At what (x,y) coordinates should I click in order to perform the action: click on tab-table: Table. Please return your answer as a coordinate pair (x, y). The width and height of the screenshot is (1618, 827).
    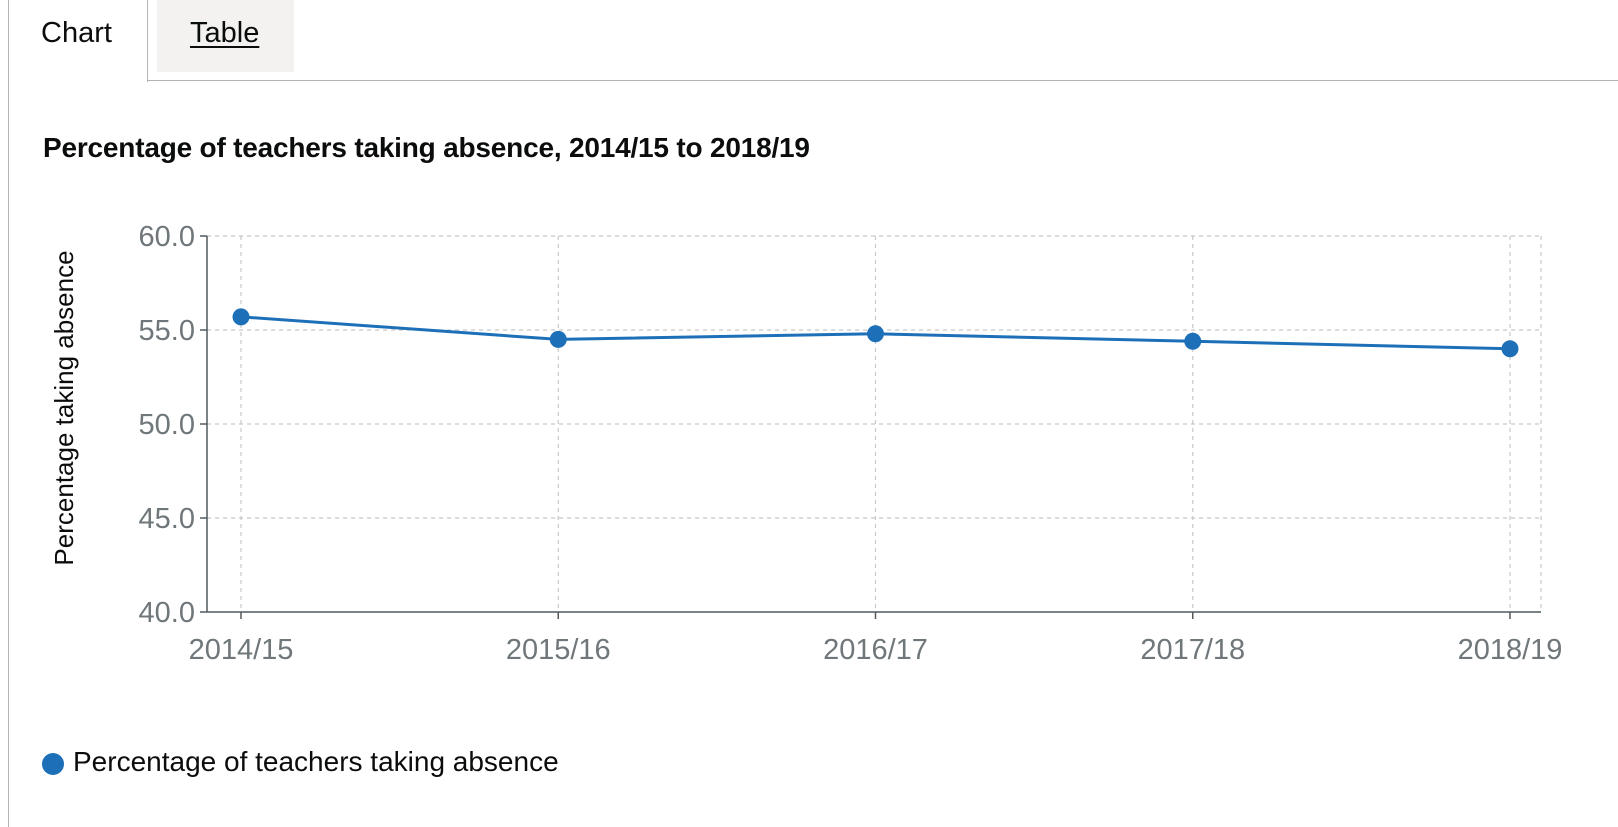
    Looking at the image, I should click on (225, 36).